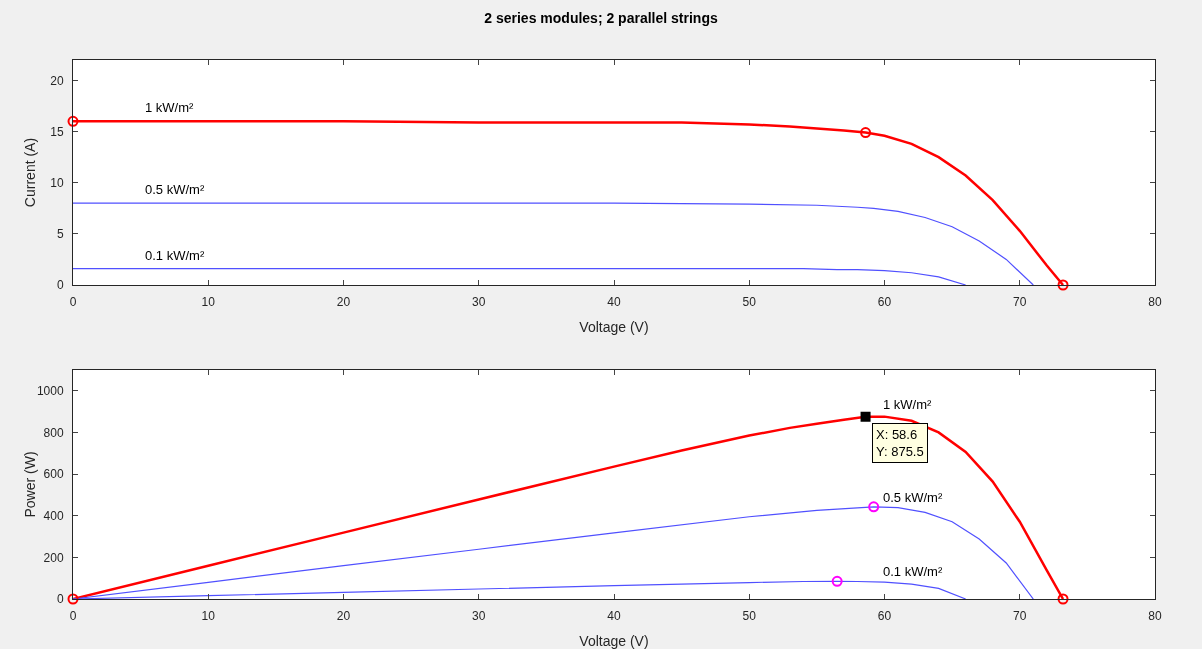 This screenshot has width=1202, height=649. Describe the element at coordinates (30, 484) in the screenshot. I see `y-axis-title: Power (W)` at that location.